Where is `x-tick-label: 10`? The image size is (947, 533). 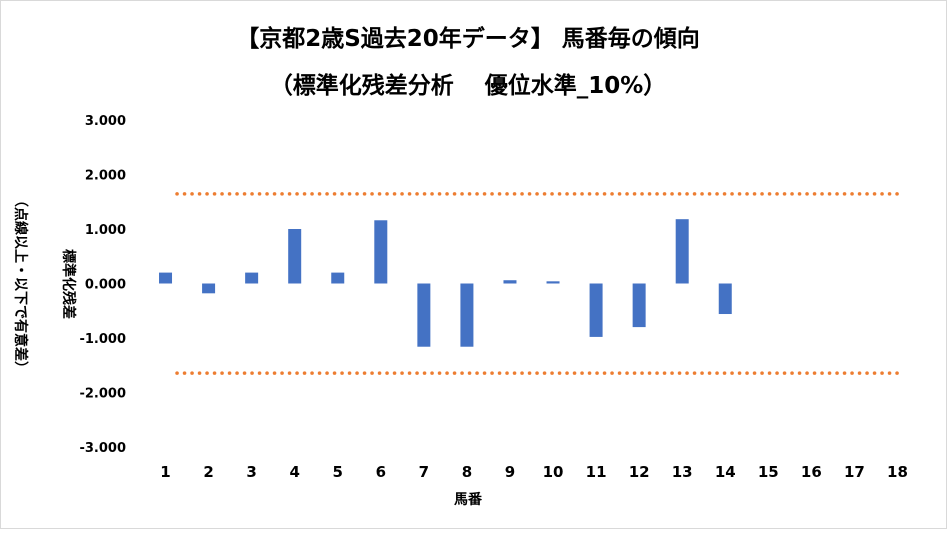 x-tick-label: 10 is located at coordinates (553, 472).